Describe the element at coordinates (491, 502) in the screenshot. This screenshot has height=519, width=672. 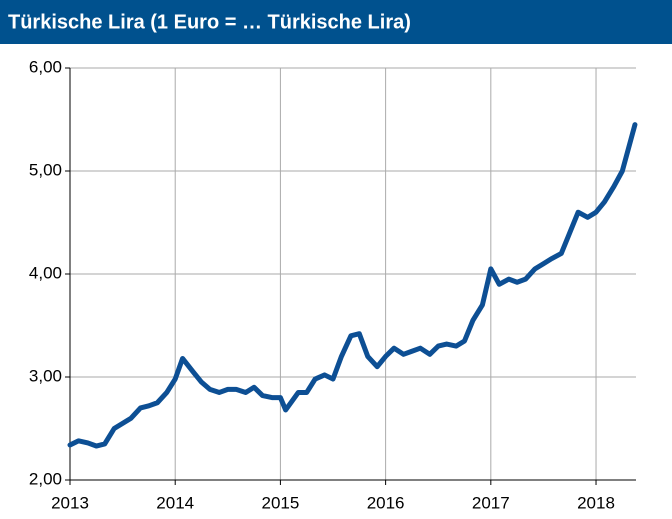
I see `x-tick-label: 2017` at that location.